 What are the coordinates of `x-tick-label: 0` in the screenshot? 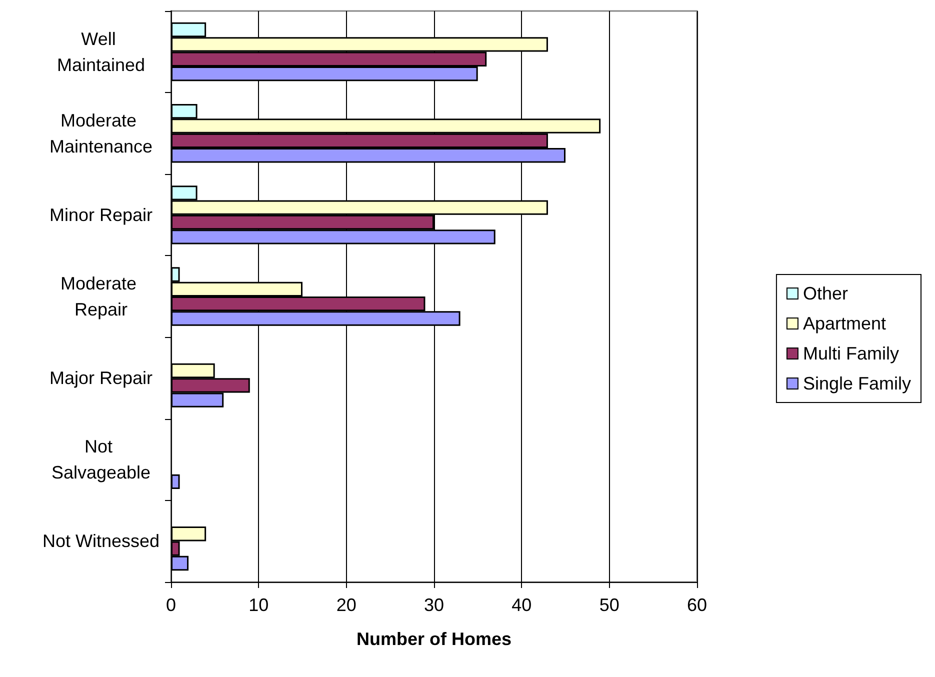 It's located at (171, 605).